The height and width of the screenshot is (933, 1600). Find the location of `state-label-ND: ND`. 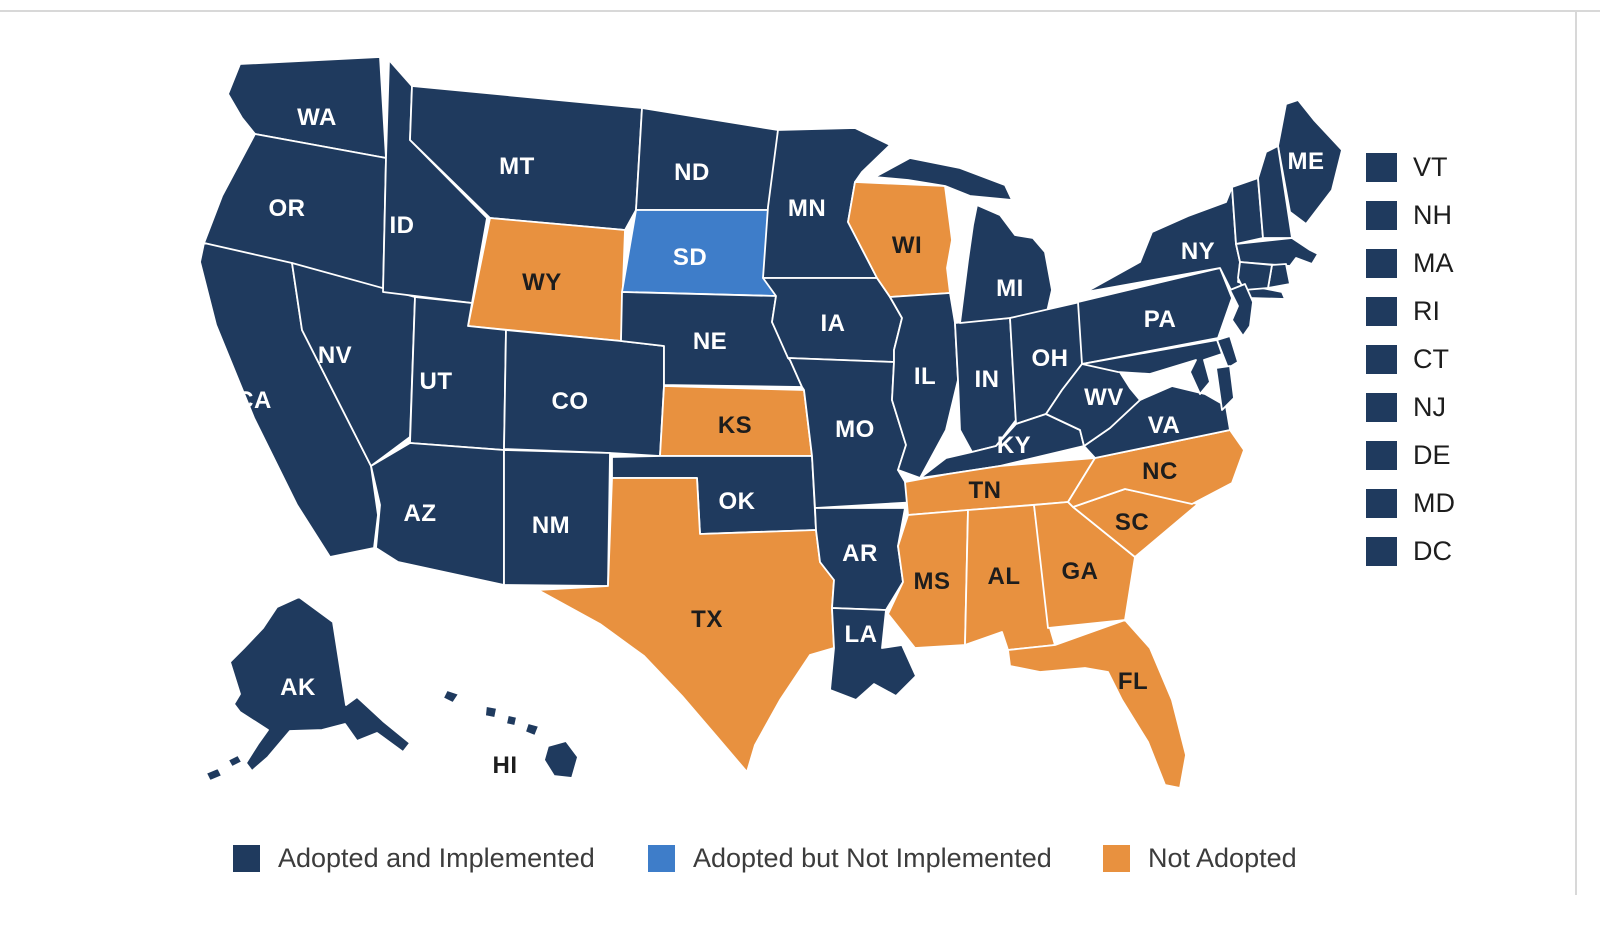

state-label-ND: ND is located at coordinates (692, 172).